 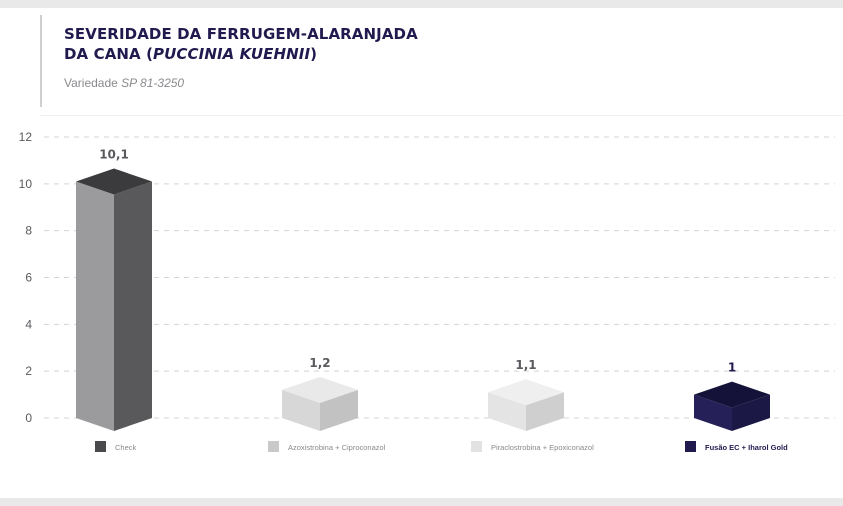 What do you see at coordinates (93, 83) in the screenshot?
I see `subtitle-prefix: Variedade` at bounding box center [93, 83].